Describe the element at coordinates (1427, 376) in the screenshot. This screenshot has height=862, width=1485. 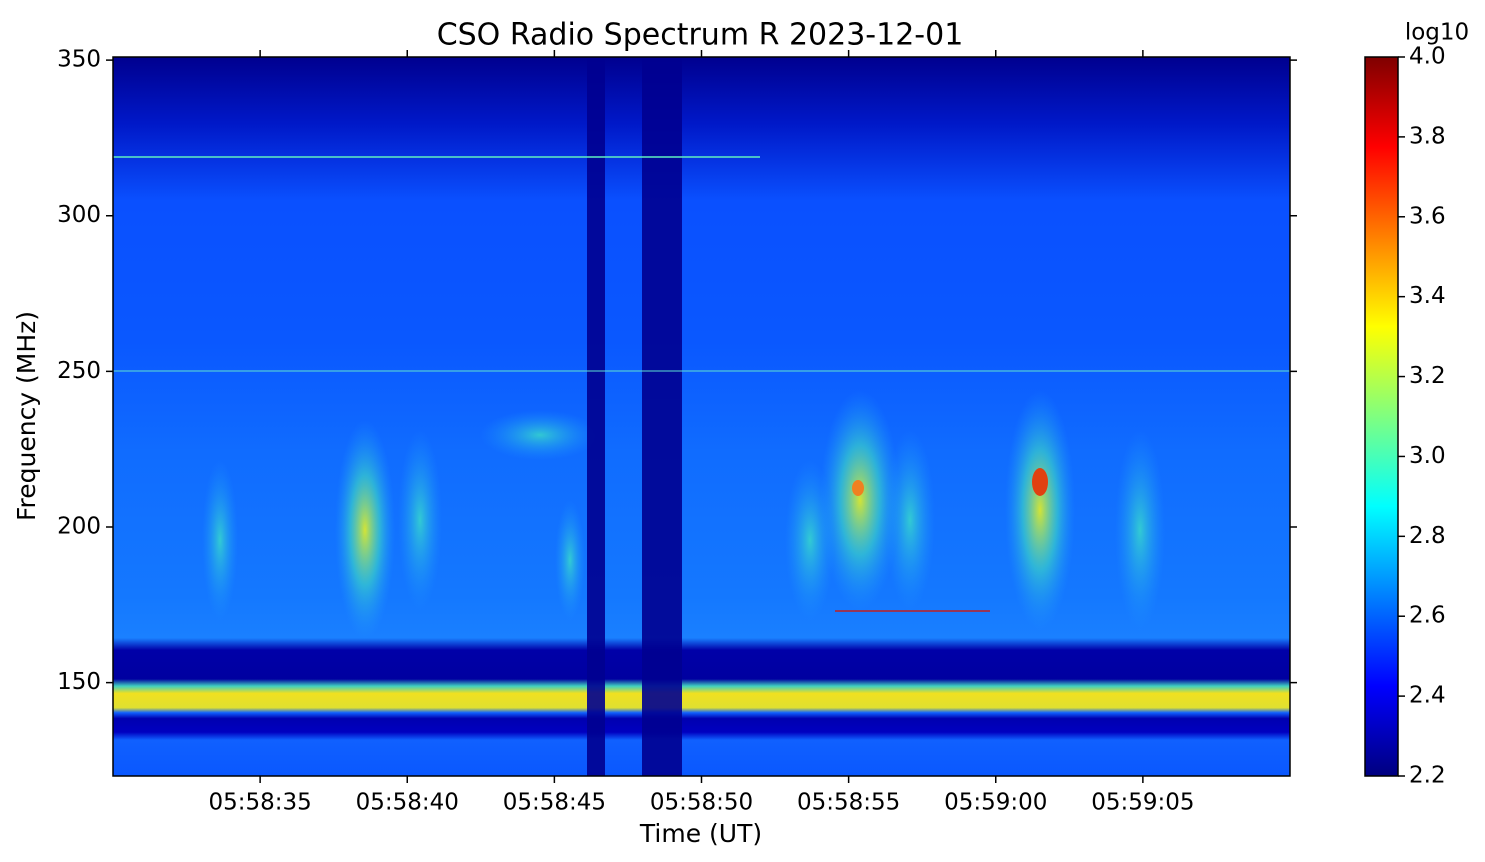
I see `colorbar-tick-label: 3.2` at that location.